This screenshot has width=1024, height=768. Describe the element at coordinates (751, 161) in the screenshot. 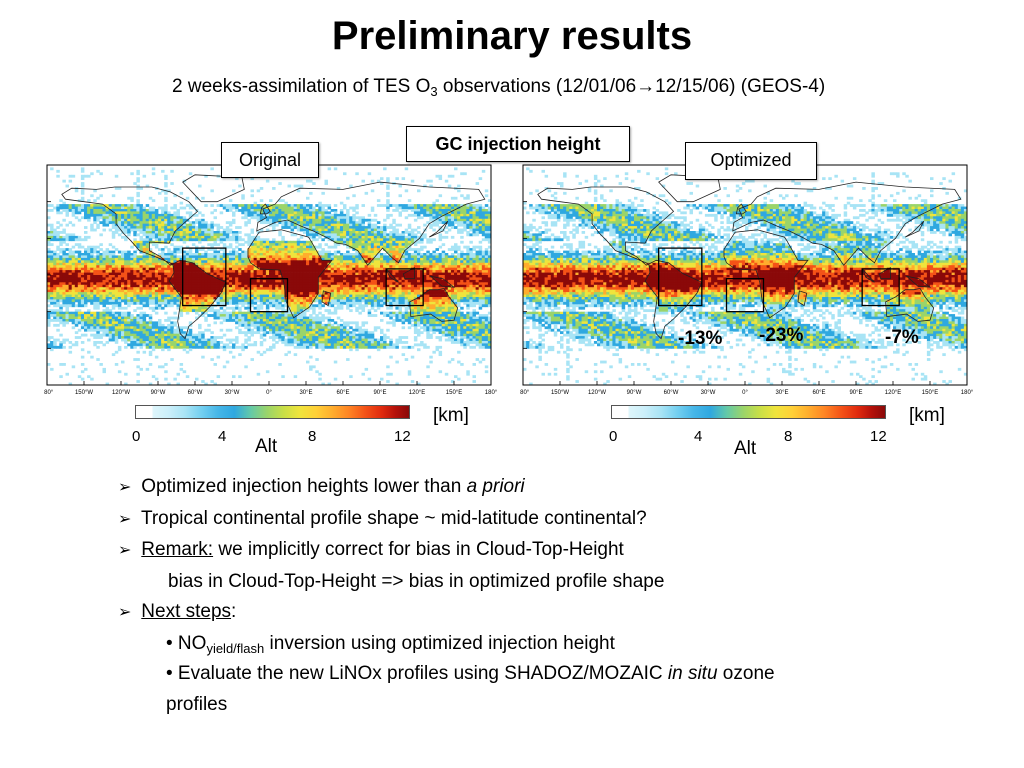

I see `optimized-panel-label: Optimized` at that location.